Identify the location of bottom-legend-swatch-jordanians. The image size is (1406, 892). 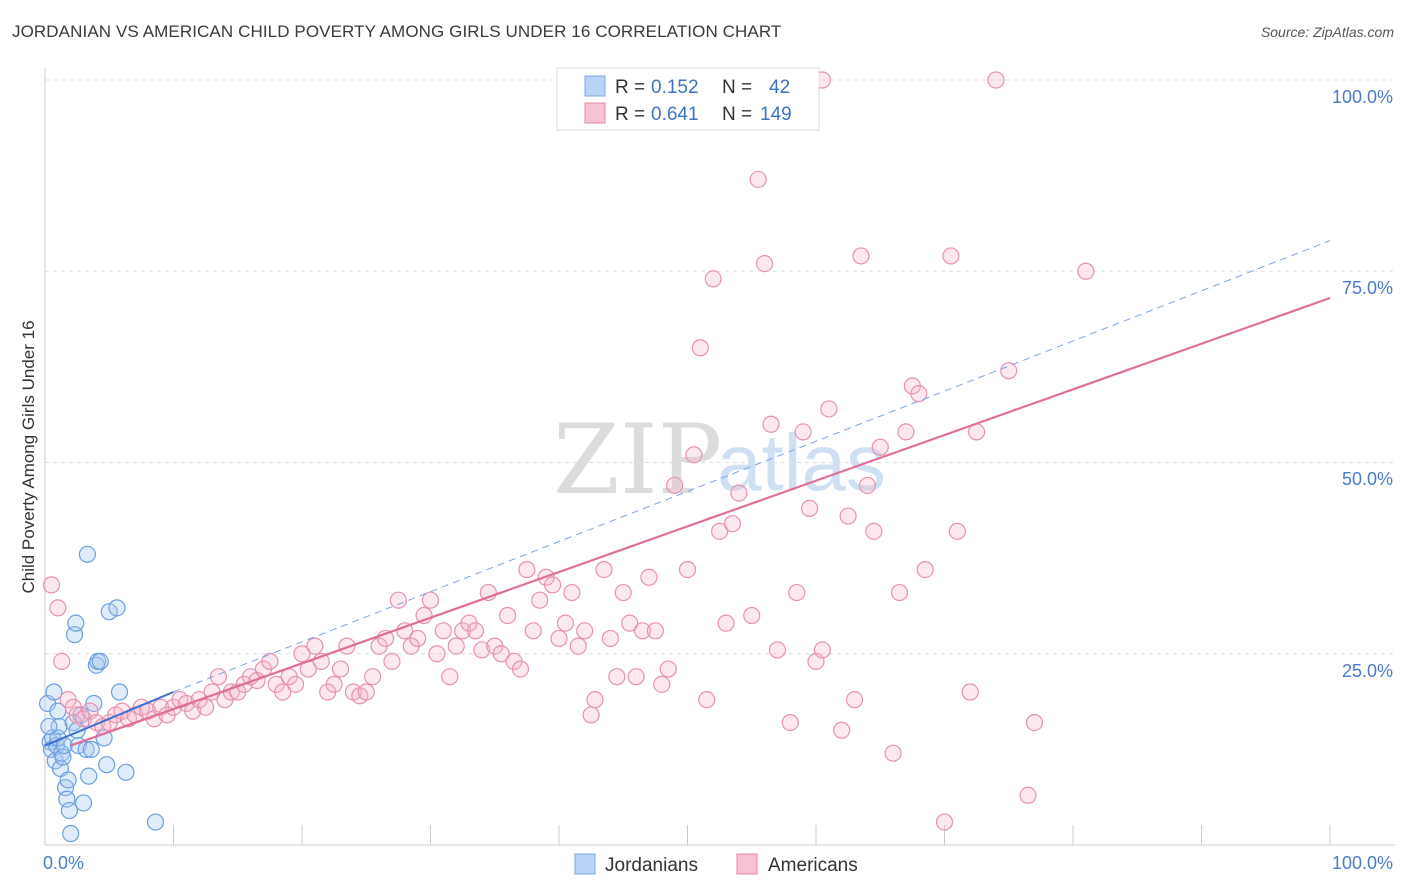
(585, 864).